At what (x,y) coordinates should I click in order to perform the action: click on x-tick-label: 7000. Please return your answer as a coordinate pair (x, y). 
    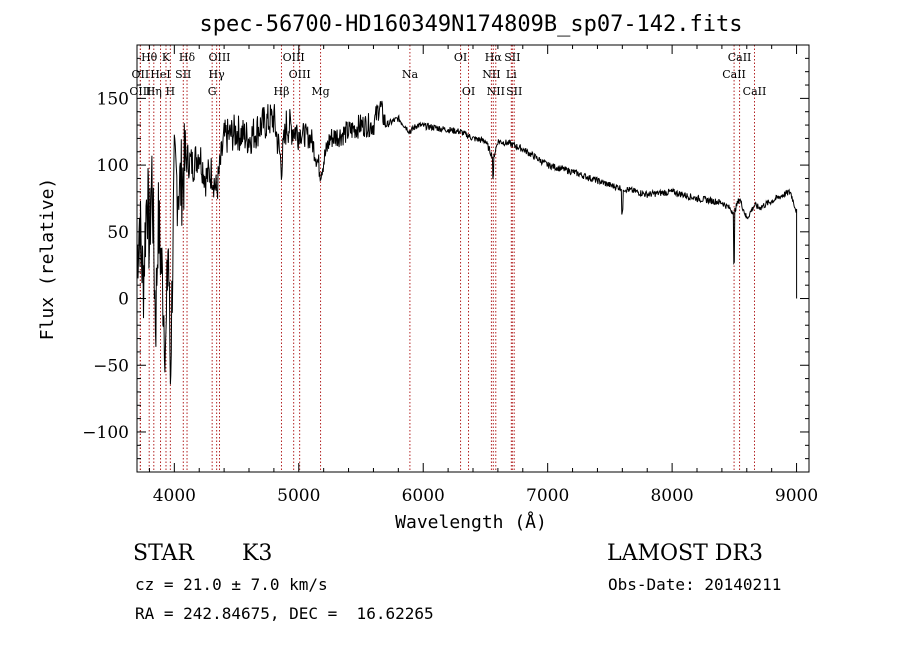
    Looking at the image, I should click on (547, 496).